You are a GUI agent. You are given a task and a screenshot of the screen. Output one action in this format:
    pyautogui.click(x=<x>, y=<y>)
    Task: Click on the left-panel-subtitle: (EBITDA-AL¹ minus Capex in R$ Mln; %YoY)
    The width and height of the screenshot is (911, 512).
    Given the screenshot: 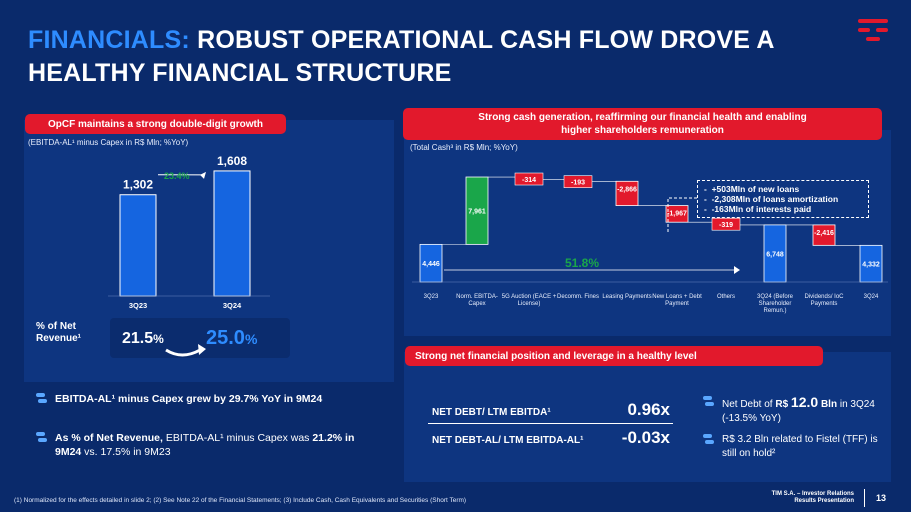 What is the action you would take?
    pyautogui.click(x=108, y=142)
    